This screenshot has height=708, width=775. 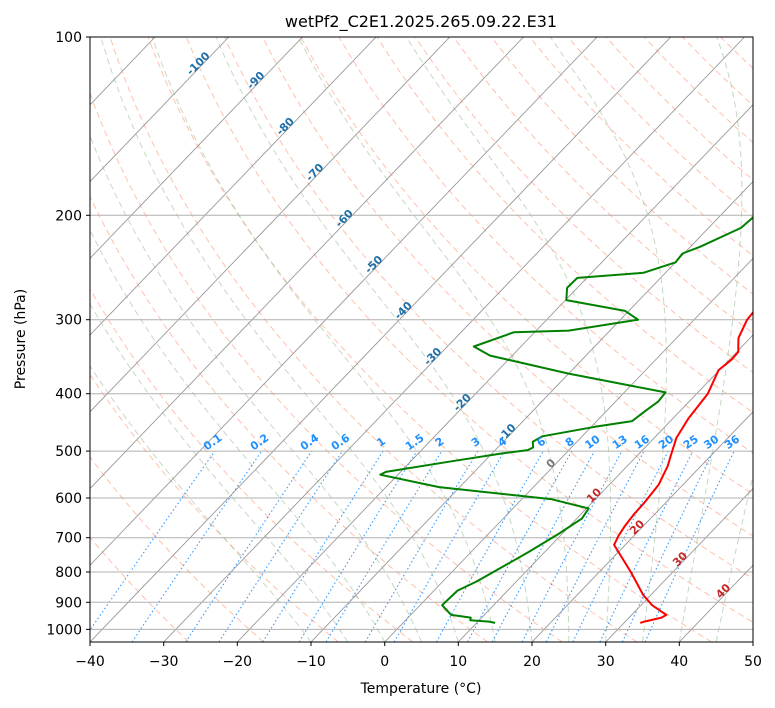 What do you see at coordinates (68, 38) in the screenshot?
I see `y-tick-label: 100` at bounding box center [68, 38].